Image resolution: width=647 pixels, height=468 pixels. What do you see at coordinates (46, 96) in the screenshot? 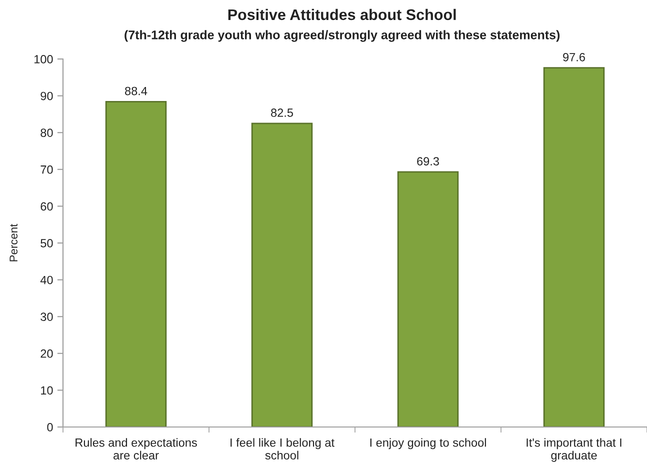
I see `y-tick-label: 90` at bounding box center [46, 96].